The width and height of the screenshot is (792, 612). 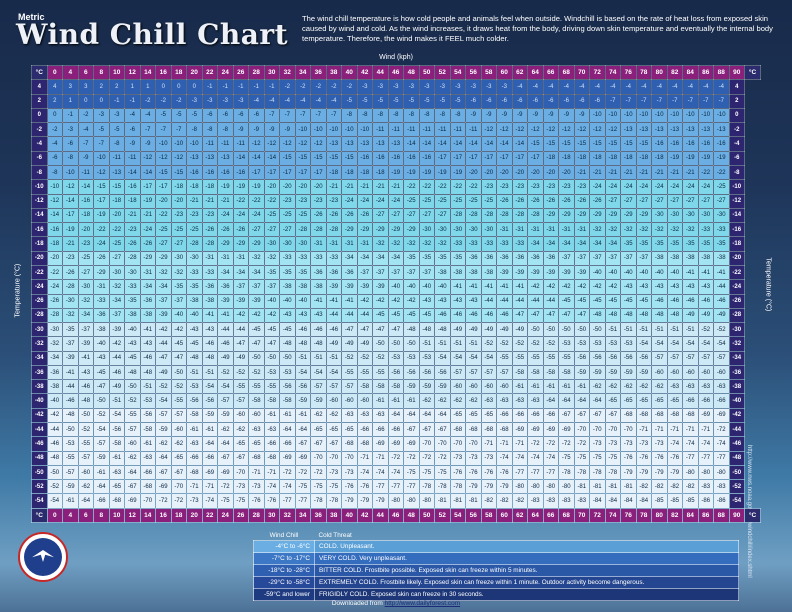 What do you see at coordinates (690, 501) in the screenshot?
I see `wind-chill-cell: -85` at bounding box center [690, 501].